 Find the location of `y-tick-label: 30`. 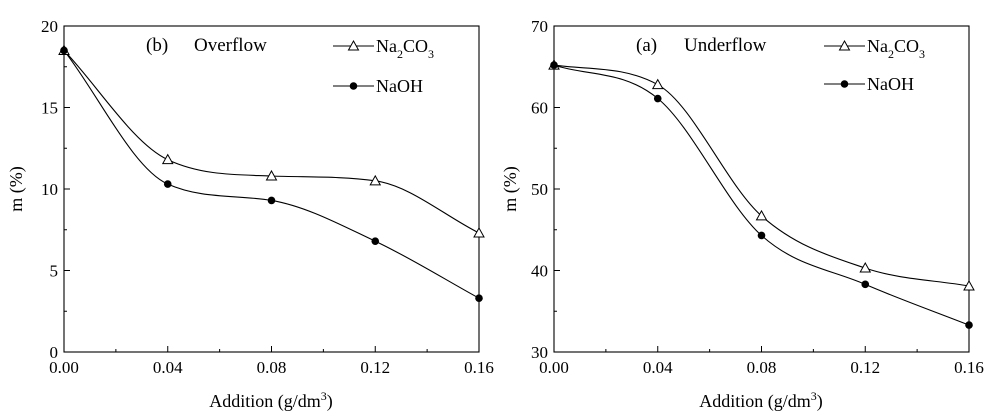

y-tick-label: 30 is located at coordinates (539, 352).